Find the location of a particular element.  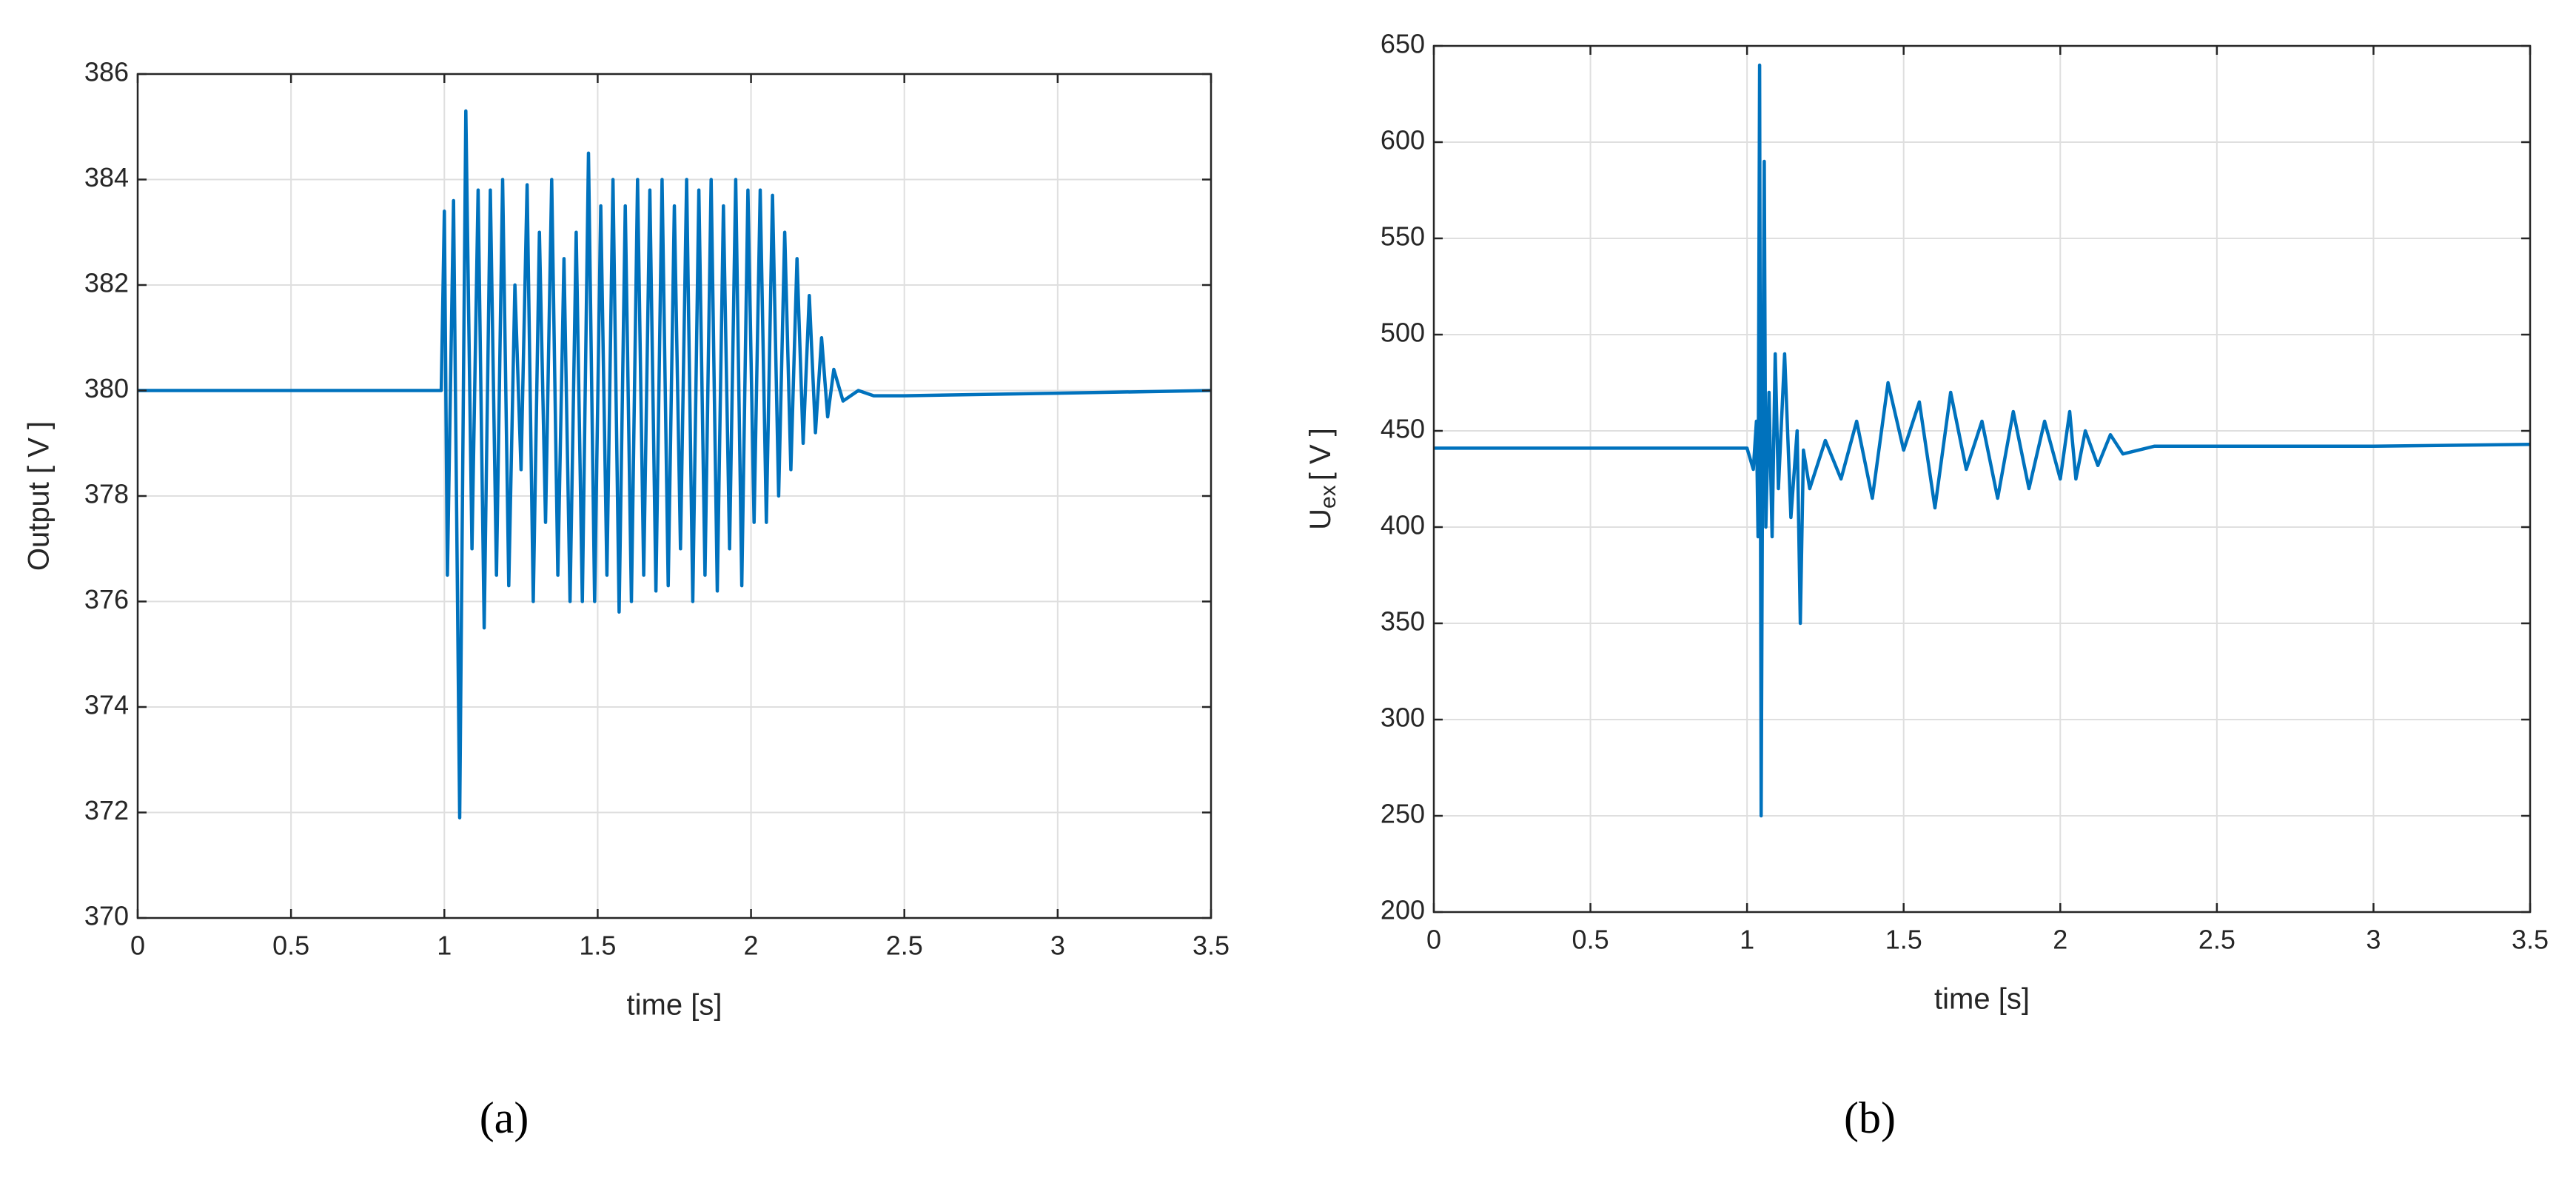

y-tick-label: 300 is located at coordinates (1403, 718).